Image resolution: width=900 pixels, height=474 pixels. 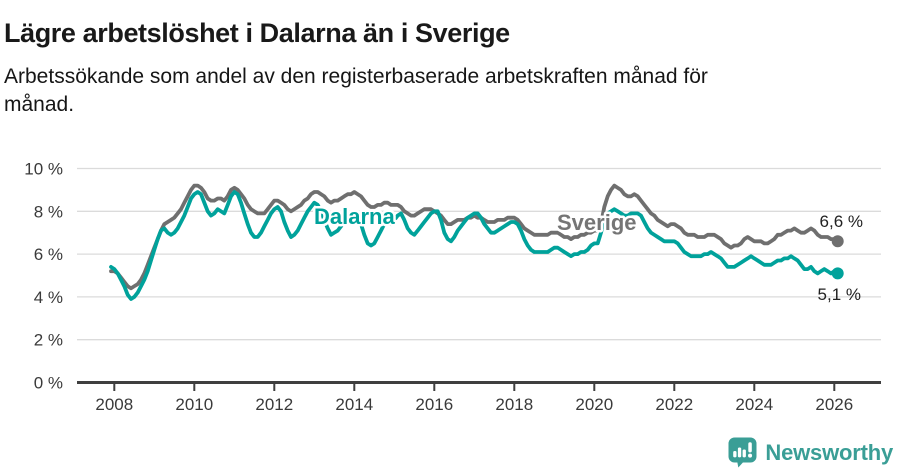 What do you see at coordinates (841, 221) in the screenshot?
I see `end-value-label-sverige: 6,6 %` at bounding box center [841, 221].